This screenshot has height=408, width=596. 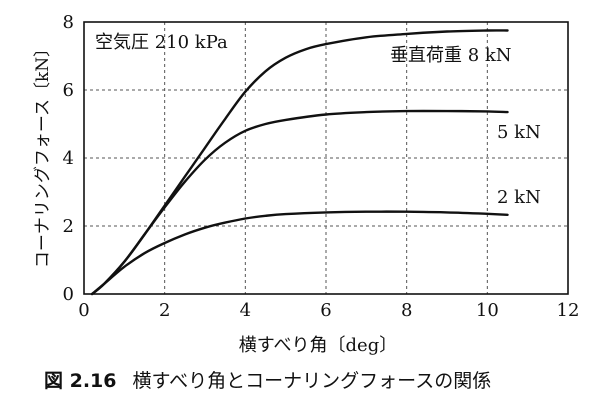 I want to click on figure-number: 図 2.16, so click(x=80, y=381).